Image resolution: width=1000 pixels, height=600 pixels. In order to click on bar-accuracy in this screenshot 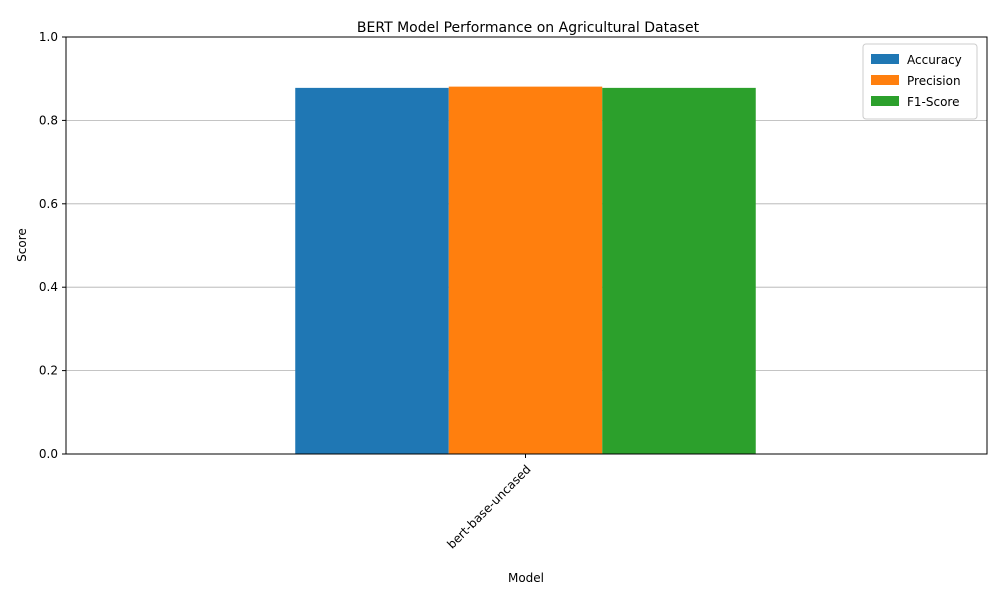, I will do `click(372, 271)`.